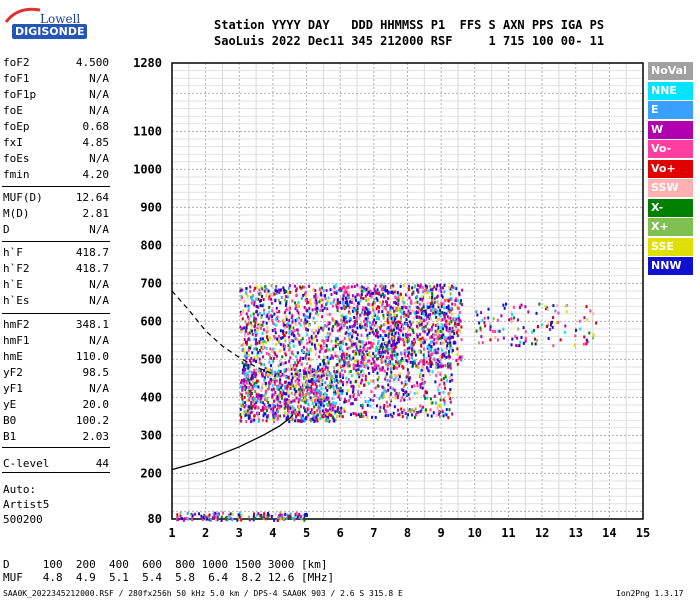 The image size is (700, 600). Describe the element at coordinates (56, 241) in the screenshot. I see `param-separator` at that location.